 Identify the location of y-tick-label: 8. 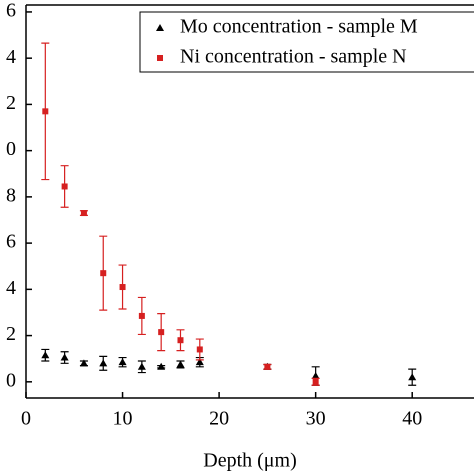
(11, 195).